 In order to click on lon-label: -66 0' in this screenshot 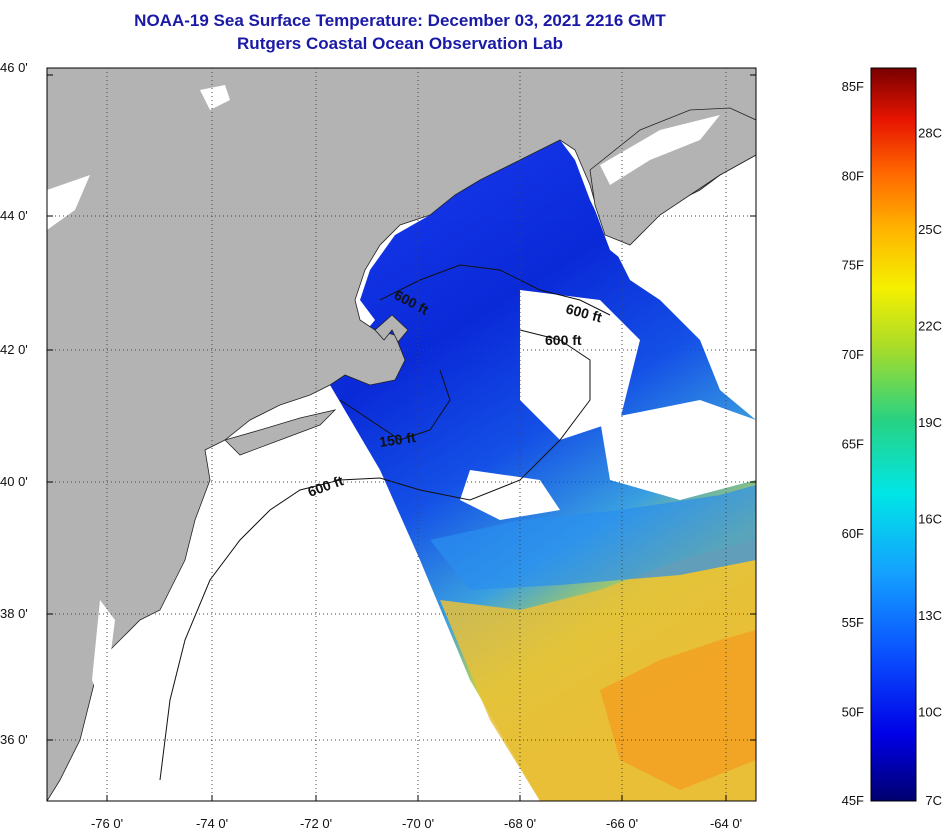, I will do `click(622, 823)`.